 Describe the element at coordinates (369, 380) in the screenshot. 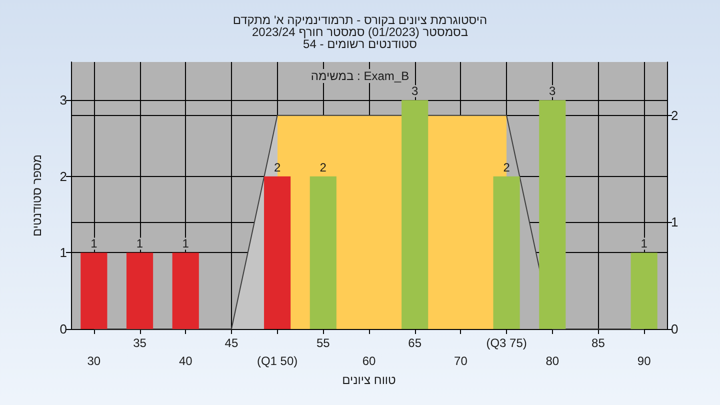

I see `x-axis-title: טווח ציונים` at that location.